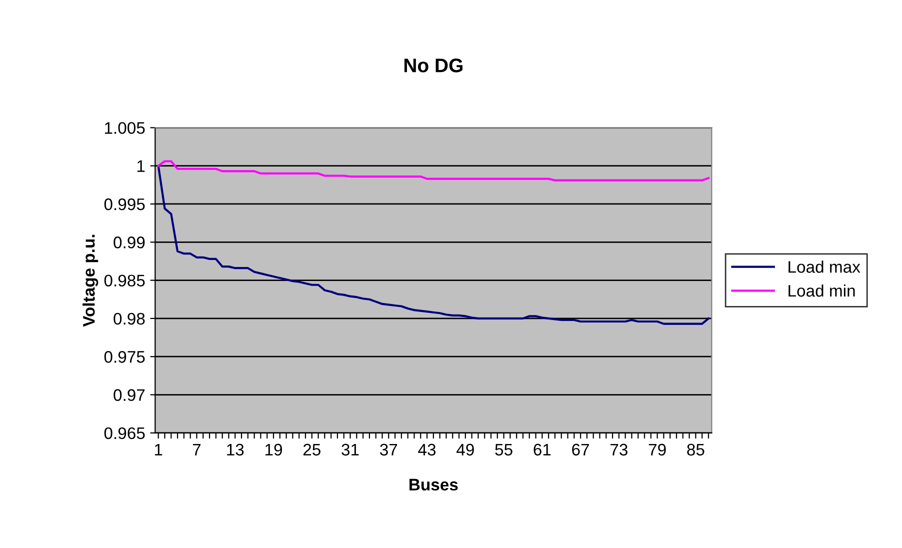 Image resolution: width=902 pixels, height=548 pixels. Describe the element at coordinates (350, 450) in the screenshot. I see `x-tick-label: 31` at that location.